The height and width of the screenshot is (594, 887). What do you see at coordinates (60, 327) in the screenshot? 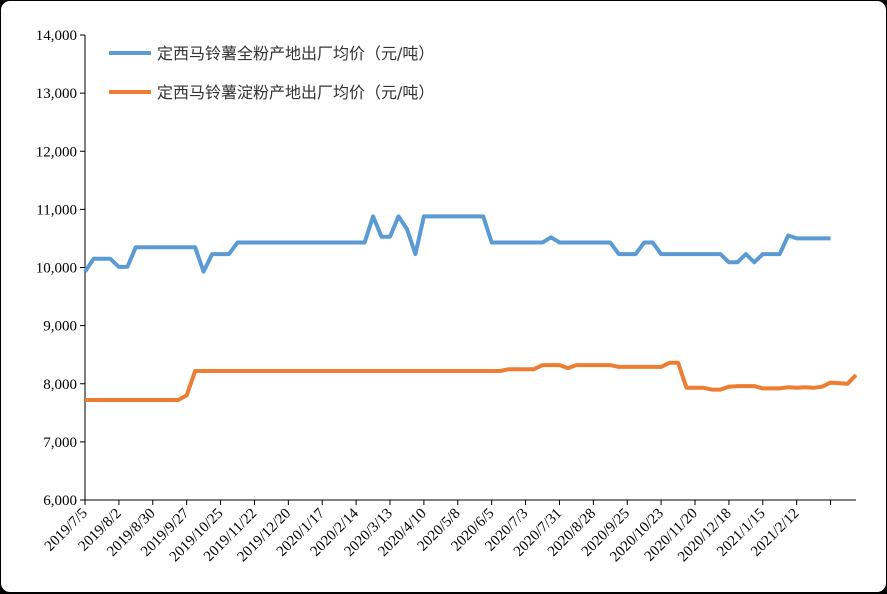
I see `y-tick-label: 9,000` at bounding box center [60, 327].